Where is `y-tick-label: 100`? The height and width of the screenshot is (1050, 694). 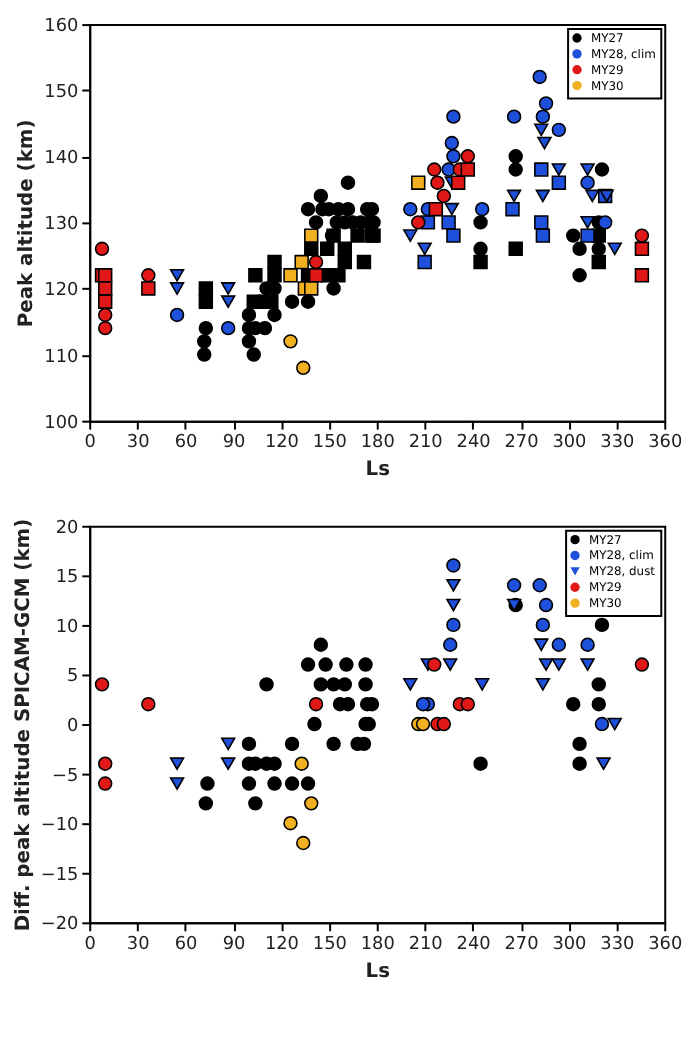 y-tick-label: 100 is located at coordinates (61, 423).